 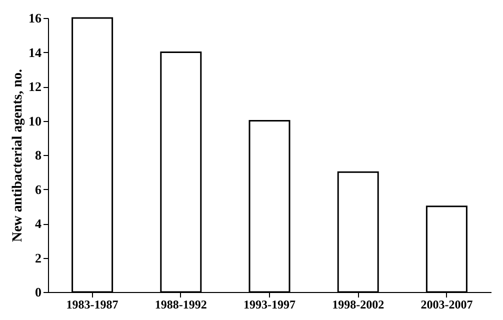 I want to click on y-tick-label: 4, so click(x=38, y=223).